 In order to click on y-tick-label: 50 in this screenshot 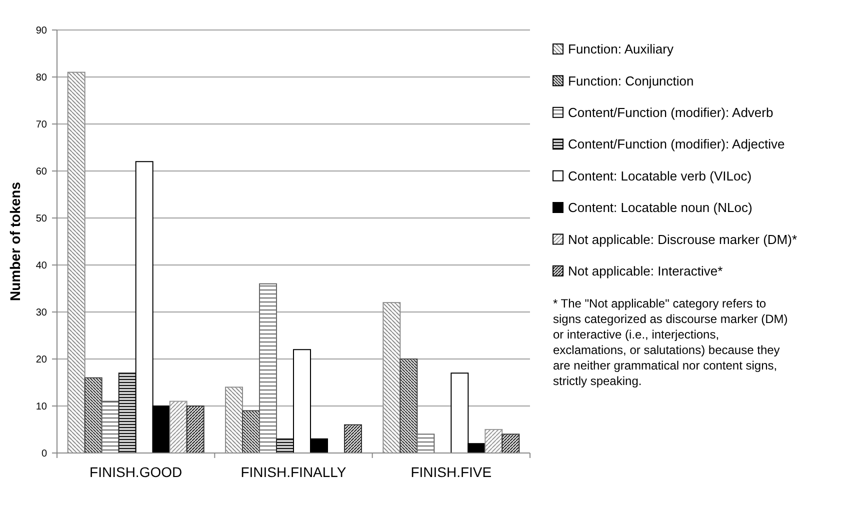, I will do `click(42, 219)`.